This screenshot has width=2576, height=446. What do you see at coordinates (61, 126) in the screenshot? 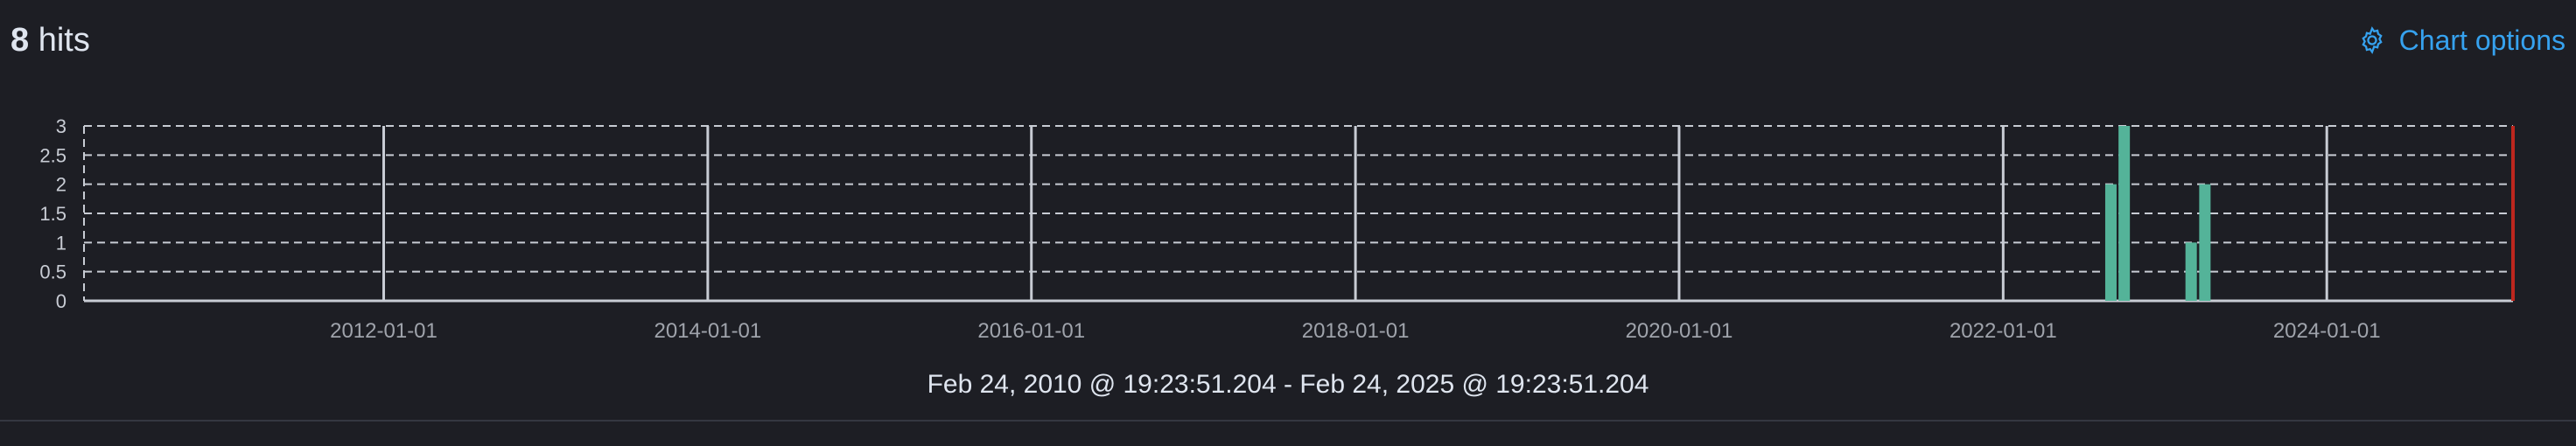
I see `y-tick-label: 3` at bounding box center [61, 126].